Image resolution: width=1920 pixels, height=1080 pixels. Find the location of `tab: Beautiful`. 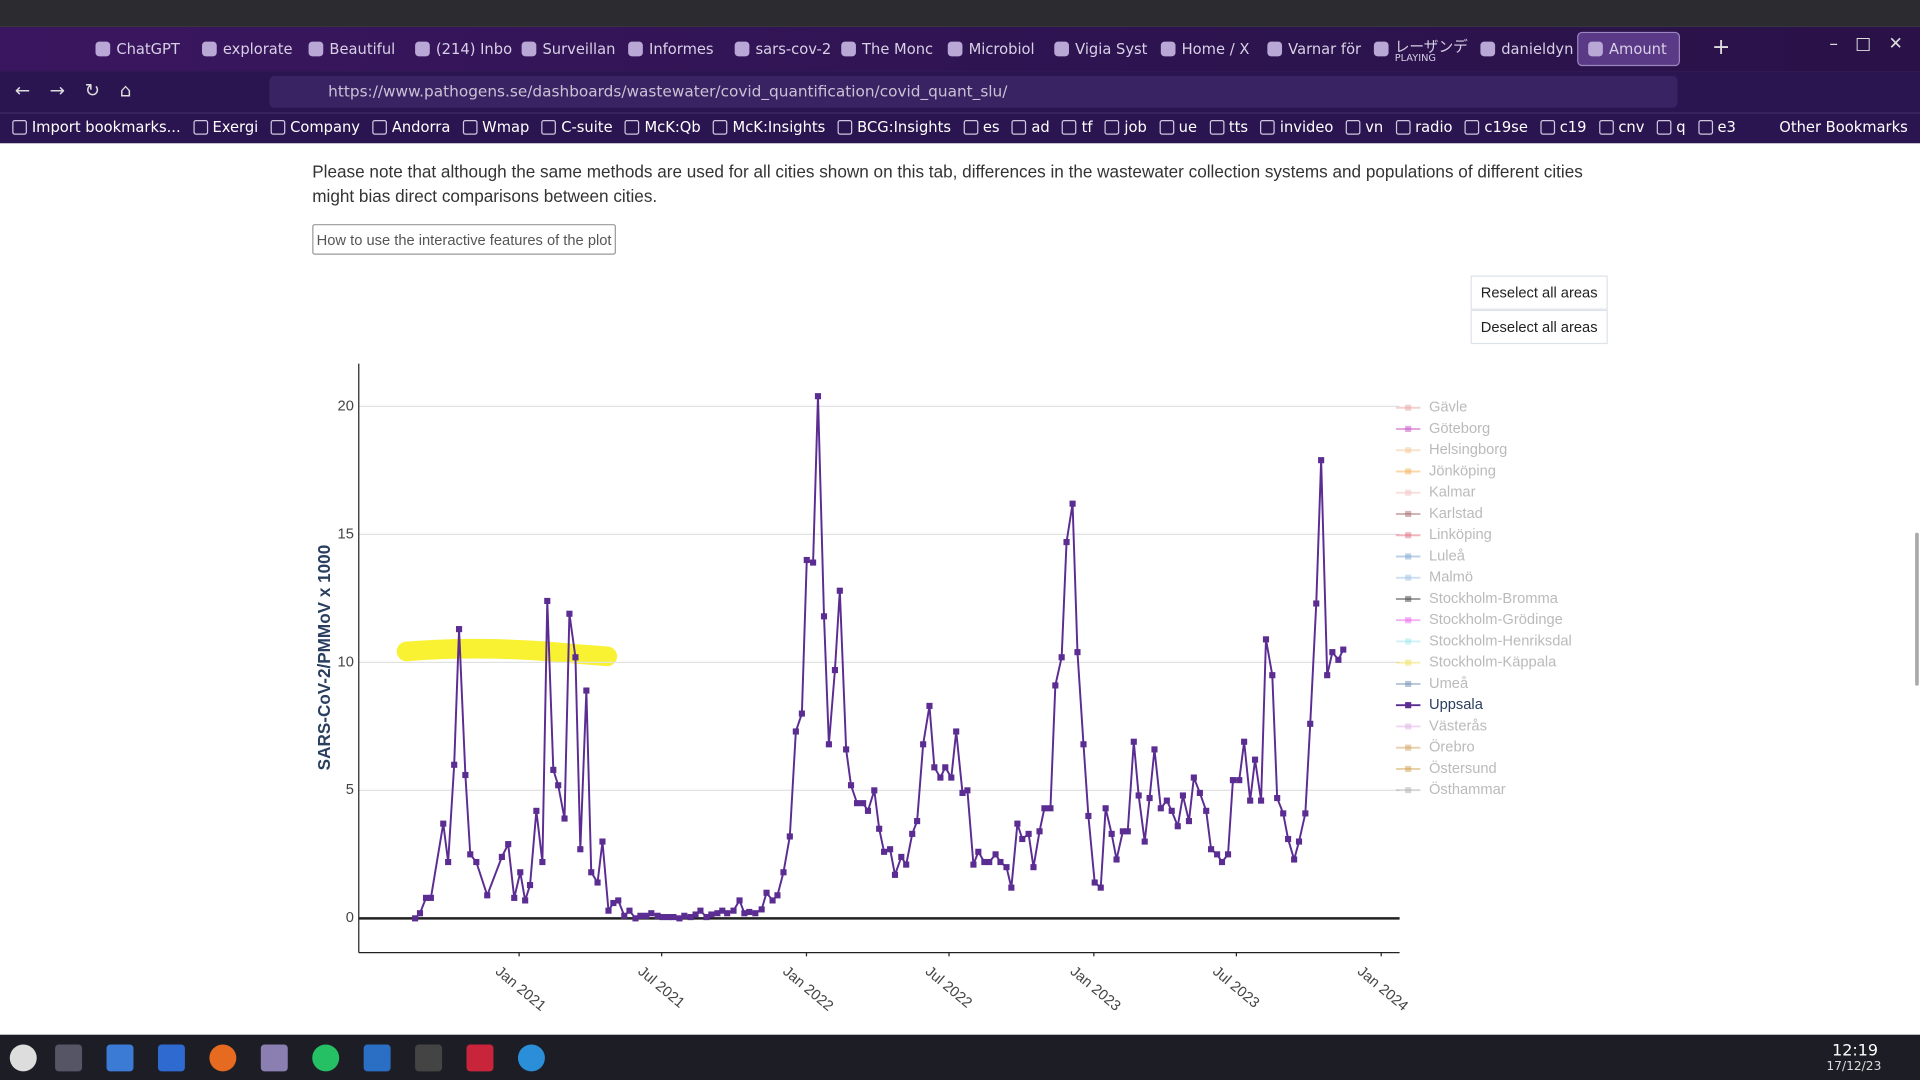

tab: Beautiful is located at coordinates (352, 49).